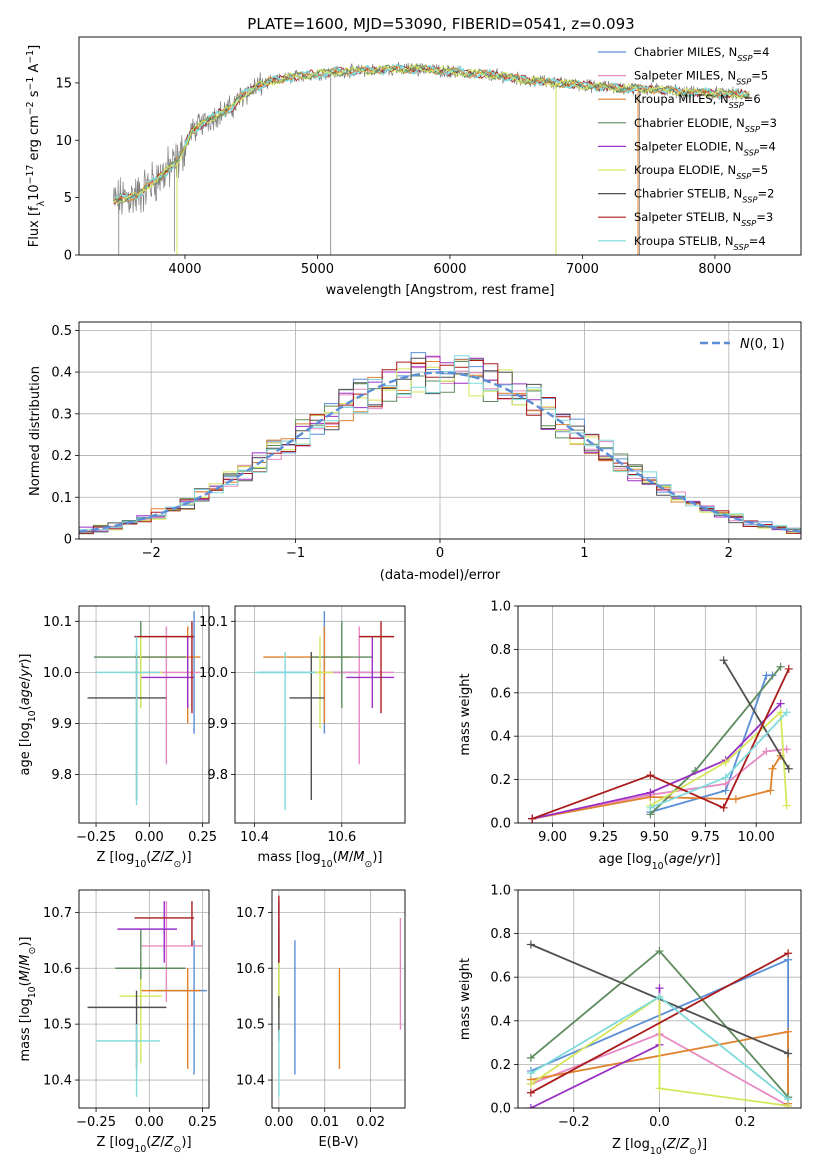 The width and height of the screenshot is (819, 1170). I want to click on label-part: =6, so click(752, 99).